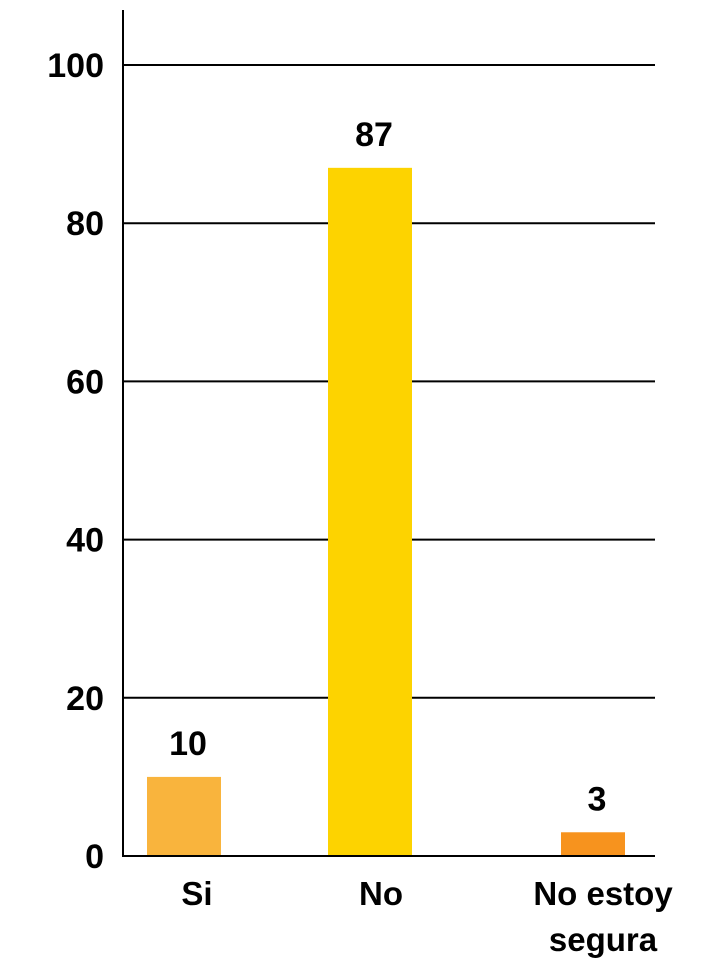 This screenshot has width=704, height=959. What do you see at coordinates (188, 744) in the screenshot?
I see `data-label-0: 10` at bounding box center [188, 744].